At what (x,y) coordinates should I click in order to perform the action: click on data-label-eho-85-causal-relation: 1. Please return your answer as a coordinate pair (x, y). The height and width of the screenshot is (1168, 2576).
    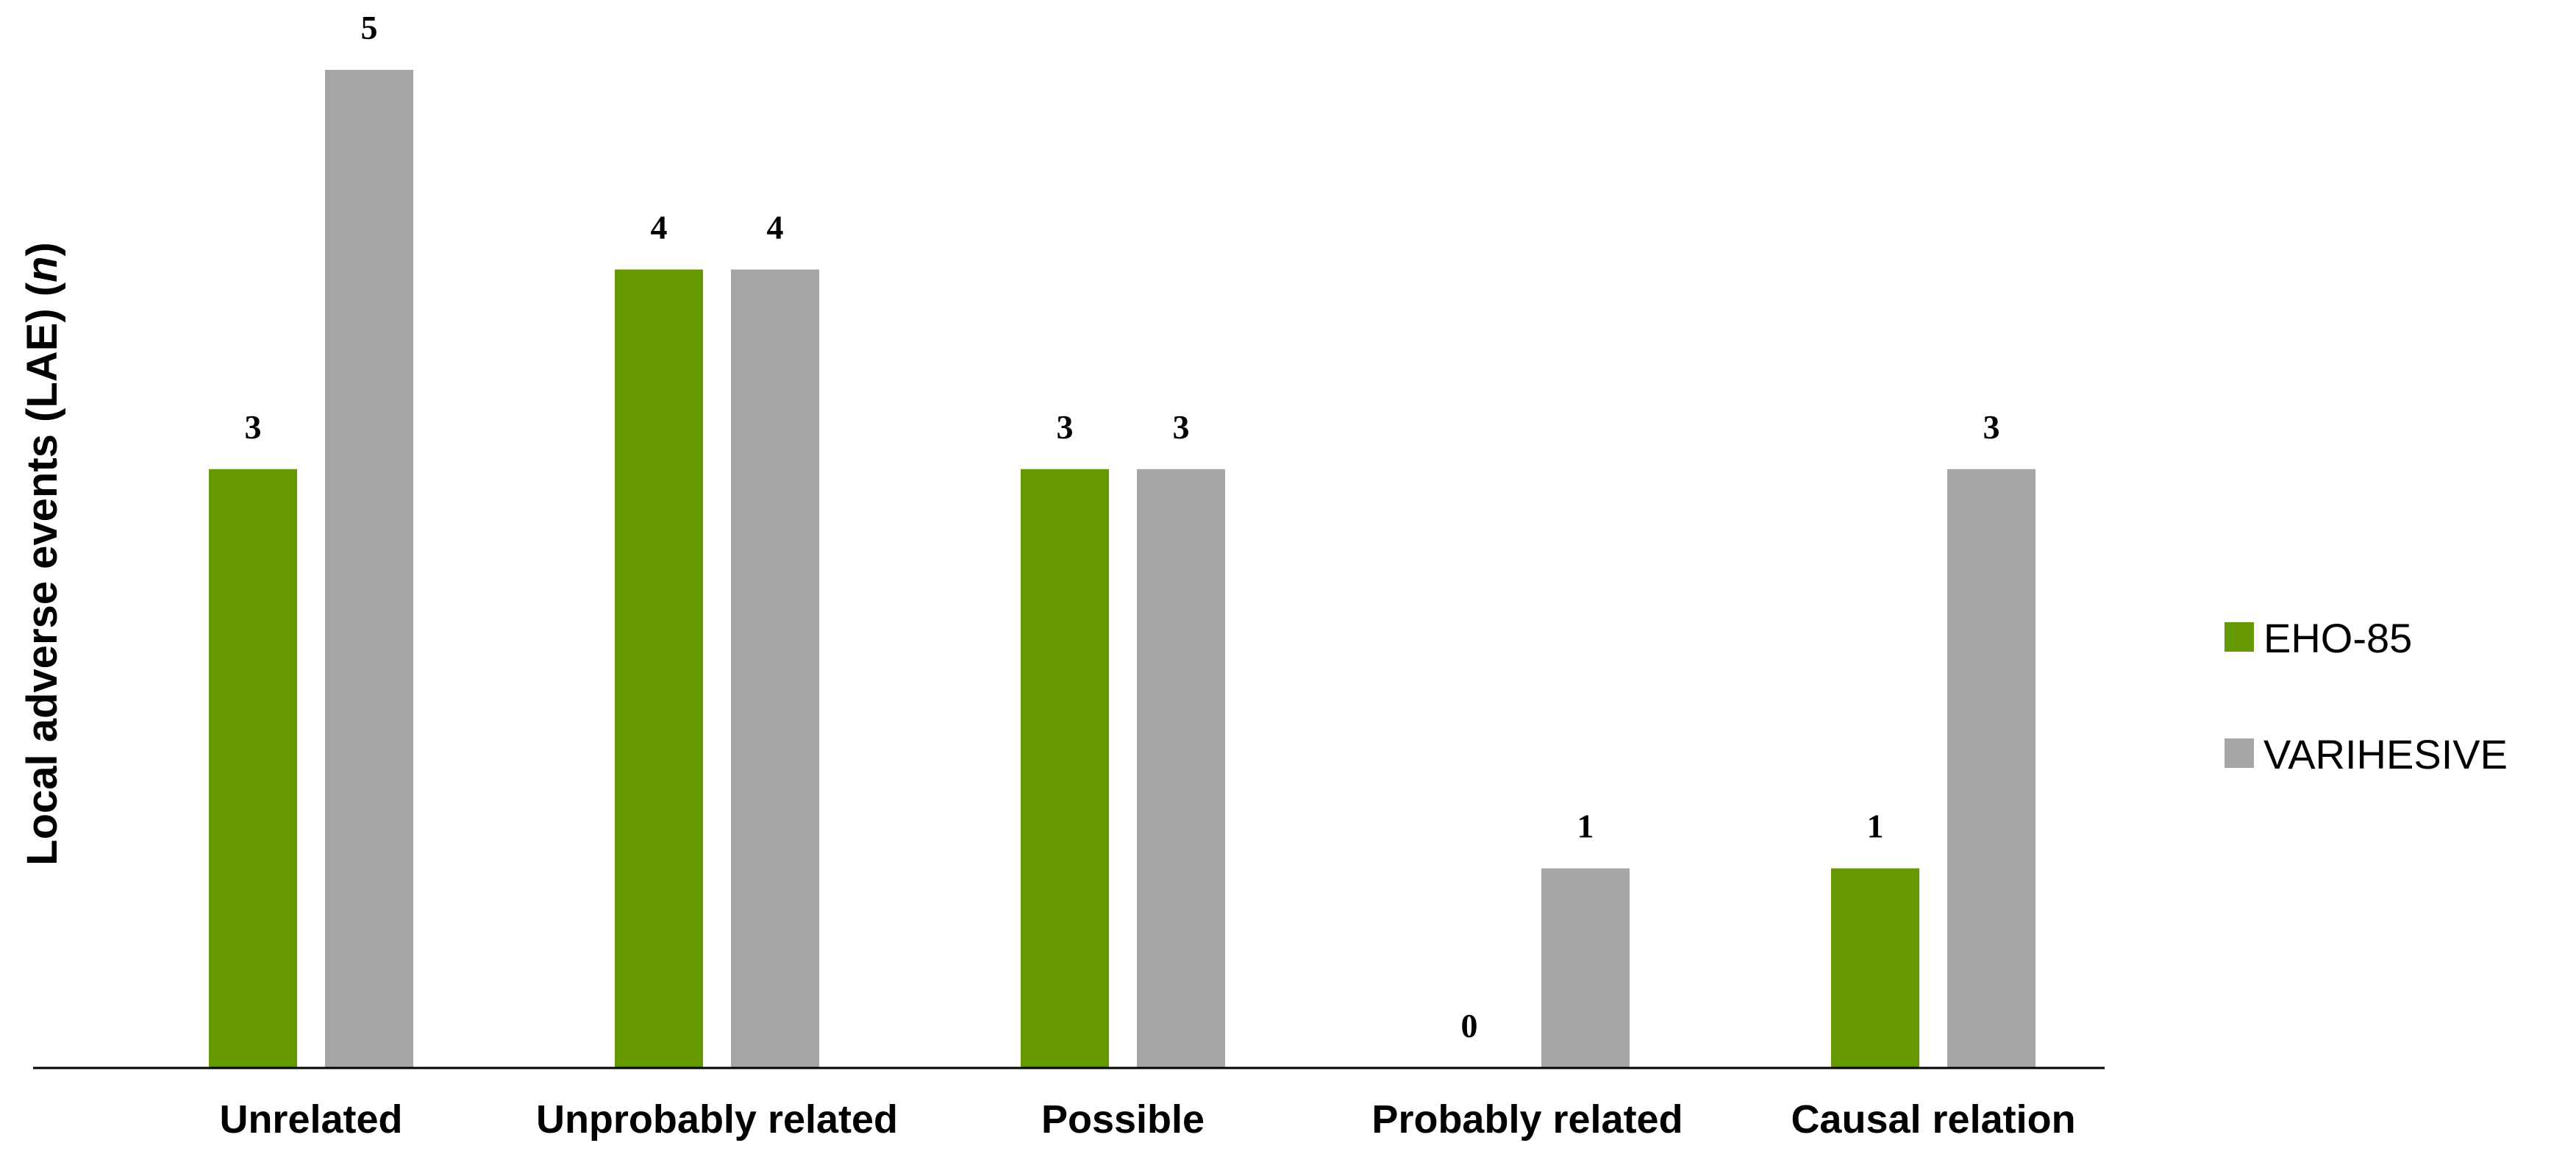
    Looking at the image, I should click on (1876, 827).